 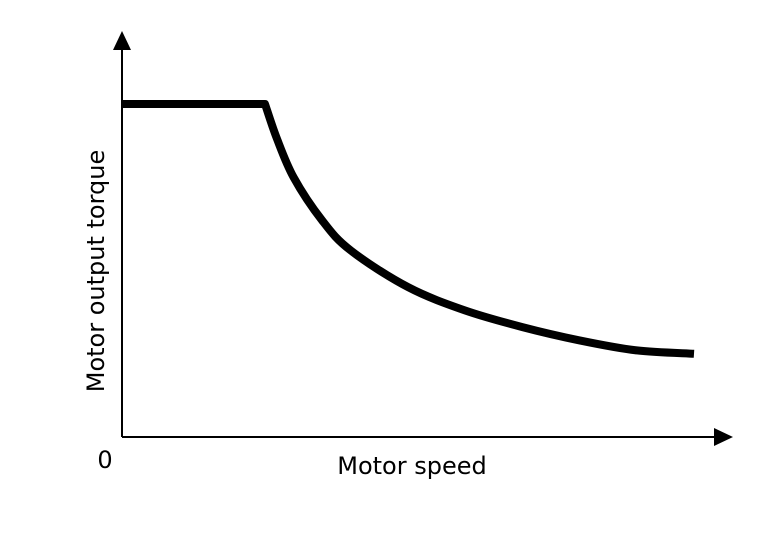 I want to click on origin-label: 0, so click(x=104, y=460).